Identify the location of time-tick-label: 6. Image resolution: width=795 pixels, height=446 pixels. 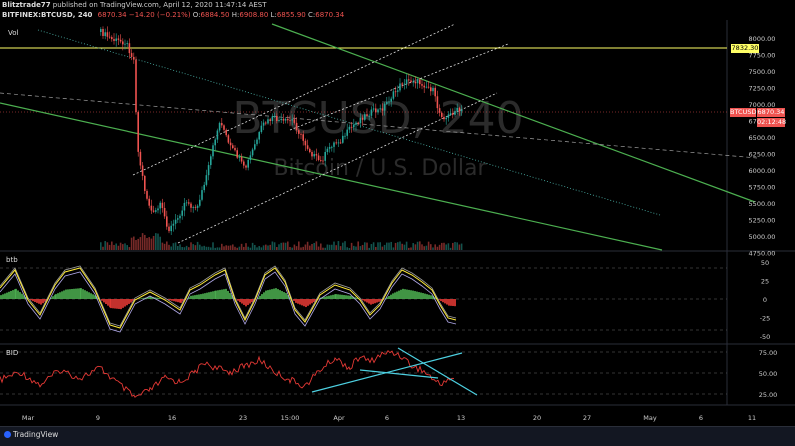
(387, 418).